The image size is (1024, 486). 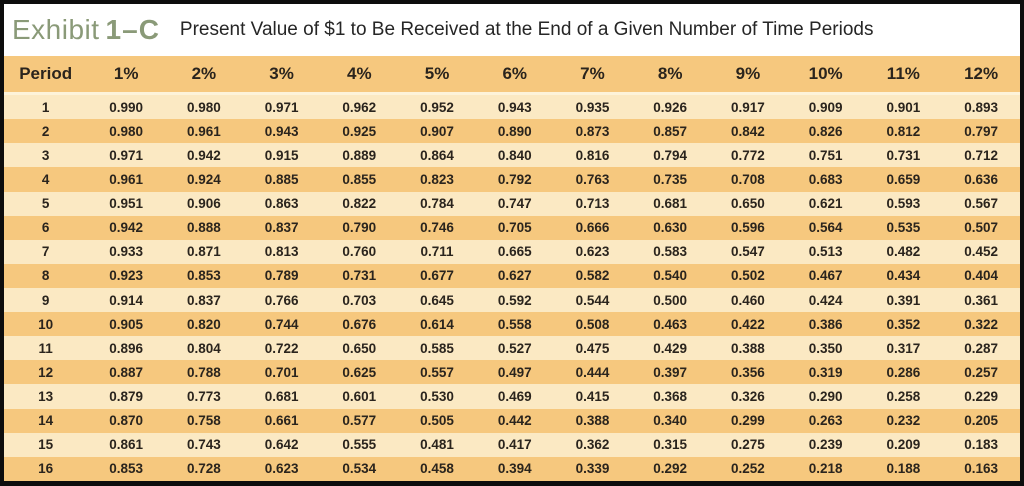 I want to click on pv-factor-cell: 0.942, so click(x=126, y=227).